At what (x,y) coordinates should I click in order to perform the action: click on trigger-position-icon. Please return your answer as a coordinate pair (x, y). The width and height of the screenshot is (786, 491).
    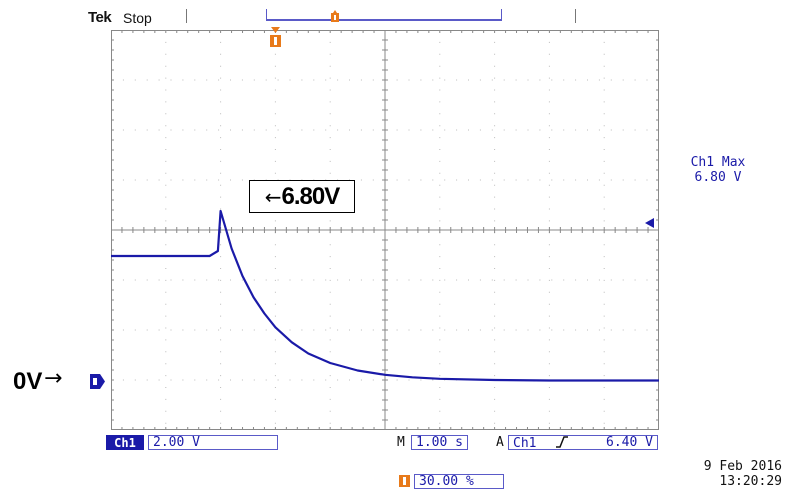
    Looking at the image, I should click on (275, 37).